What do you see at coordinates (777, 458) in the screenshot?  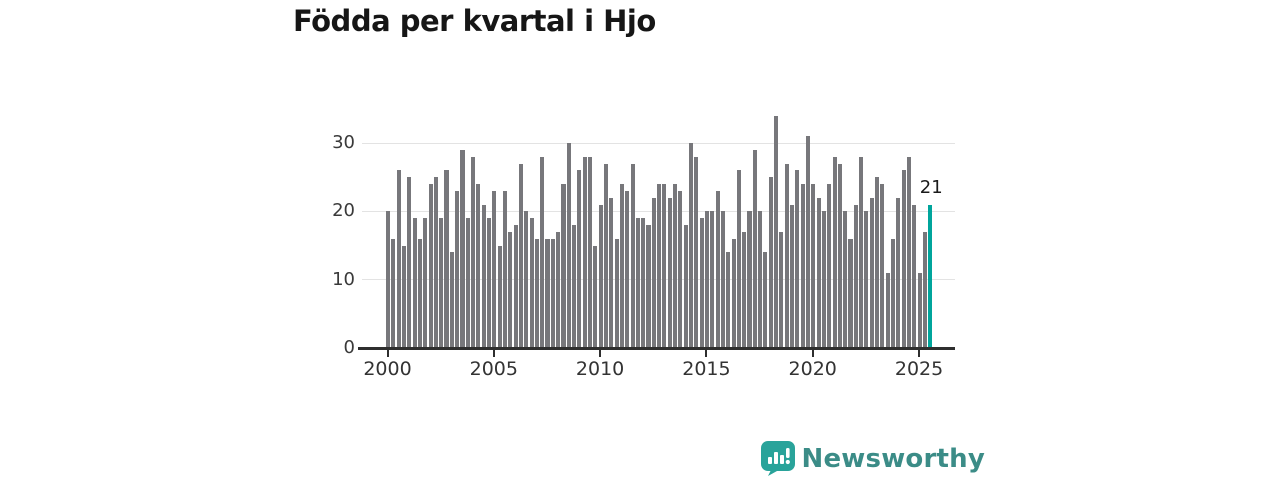 I see `newsworthy-speech-bubble-chart-icon` at bounding box center [777, 458].